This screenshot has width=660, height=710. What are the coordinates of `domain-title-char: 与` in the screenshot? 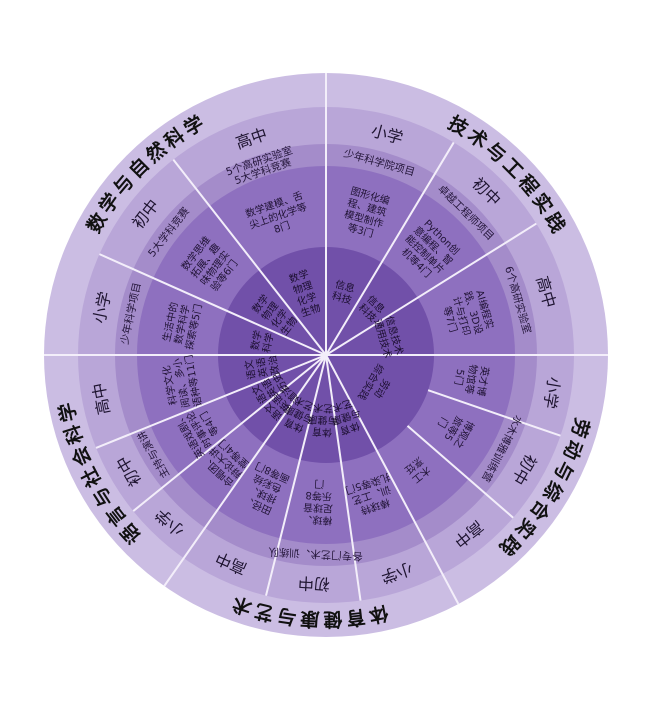 It's located at (287, 616).